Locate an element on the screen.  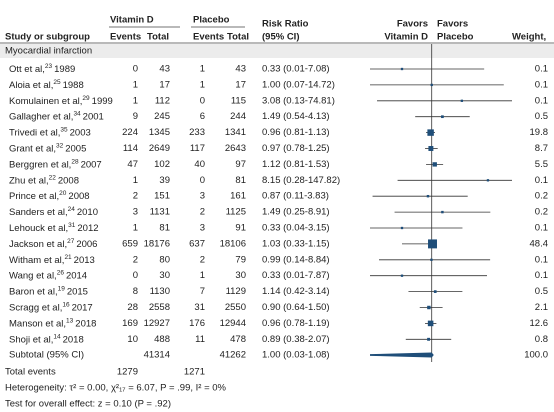
study-ref: 16 is located at coordinates (66, 304).